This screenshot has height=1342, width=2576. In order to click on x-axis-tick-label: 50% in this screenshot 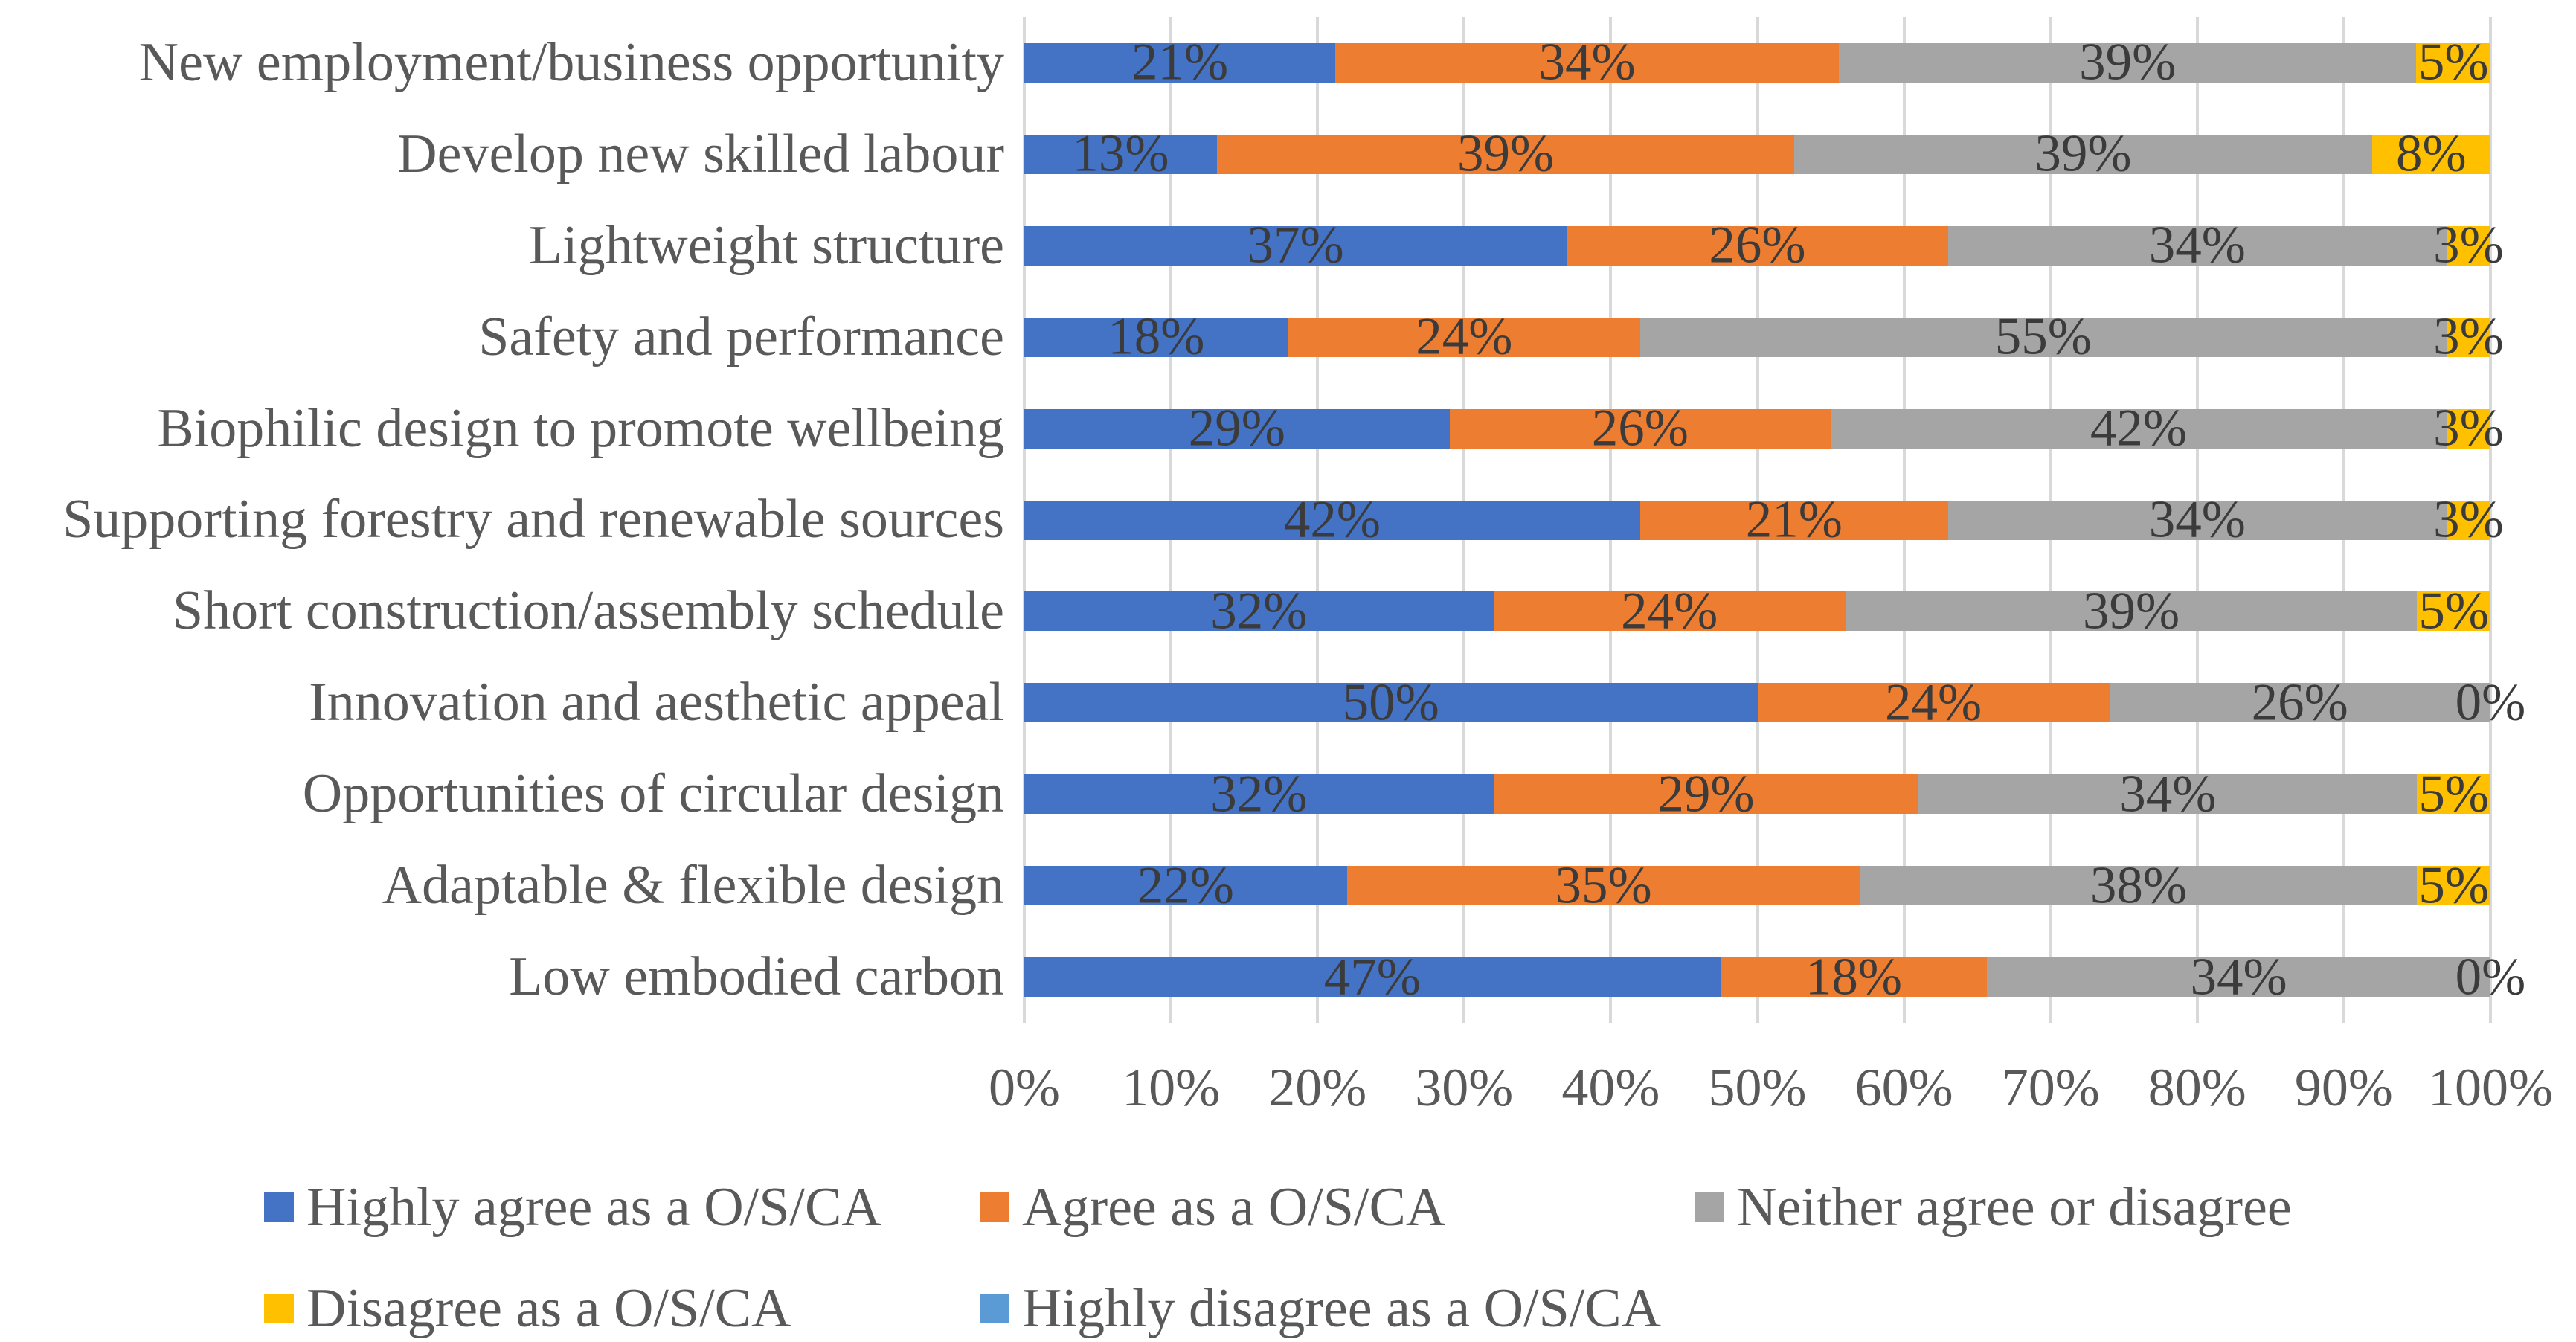, I will do `click(1757, 1087)`.